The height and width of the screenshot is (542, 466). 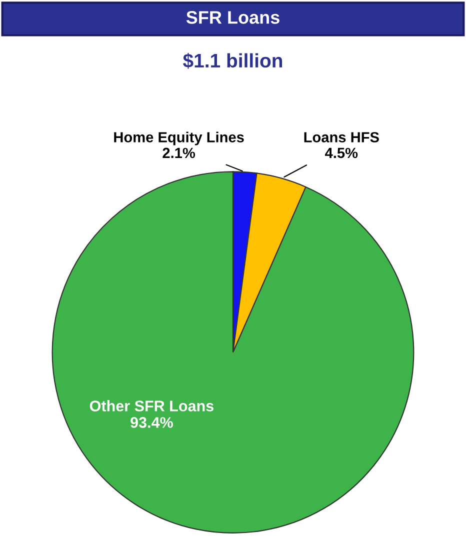 I want to click on slice-label: Loans HFS, so click(x=341, y=137).